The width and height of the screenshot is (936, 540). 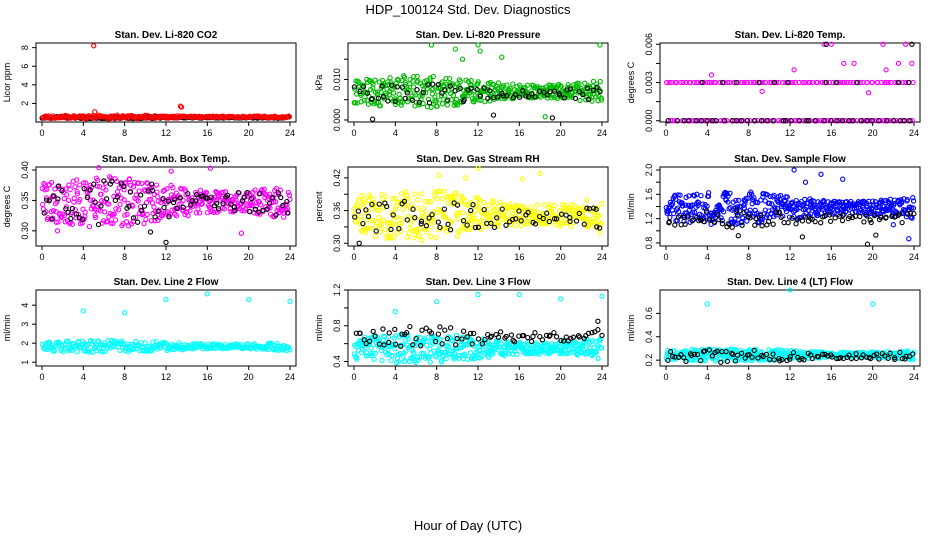 What do you see at coordinates (337, 79) in the screenshot?
I see `y-tick-label: 0.010` at bounding box center [337, 79].